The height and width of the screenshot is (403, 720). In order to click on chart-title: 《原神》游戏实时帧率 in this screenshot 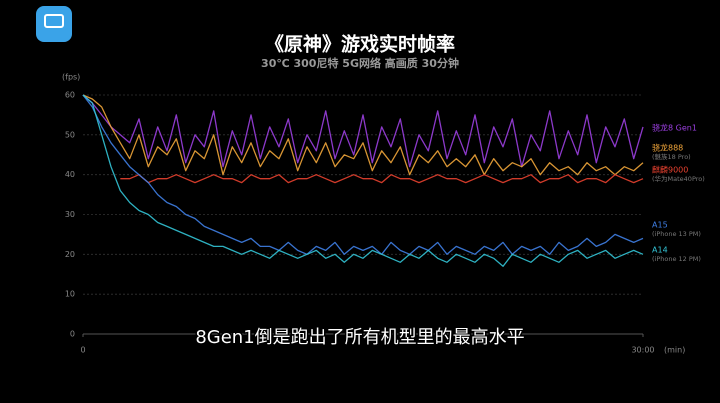, I will do `click(360, 44)`.